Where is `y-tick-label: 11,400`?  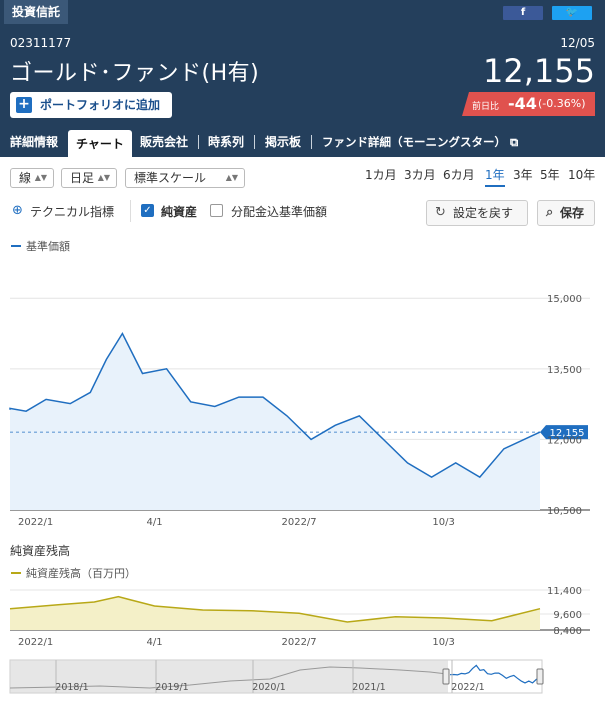
y-tick-label: 11,400 is located at coordinates (564, 591).